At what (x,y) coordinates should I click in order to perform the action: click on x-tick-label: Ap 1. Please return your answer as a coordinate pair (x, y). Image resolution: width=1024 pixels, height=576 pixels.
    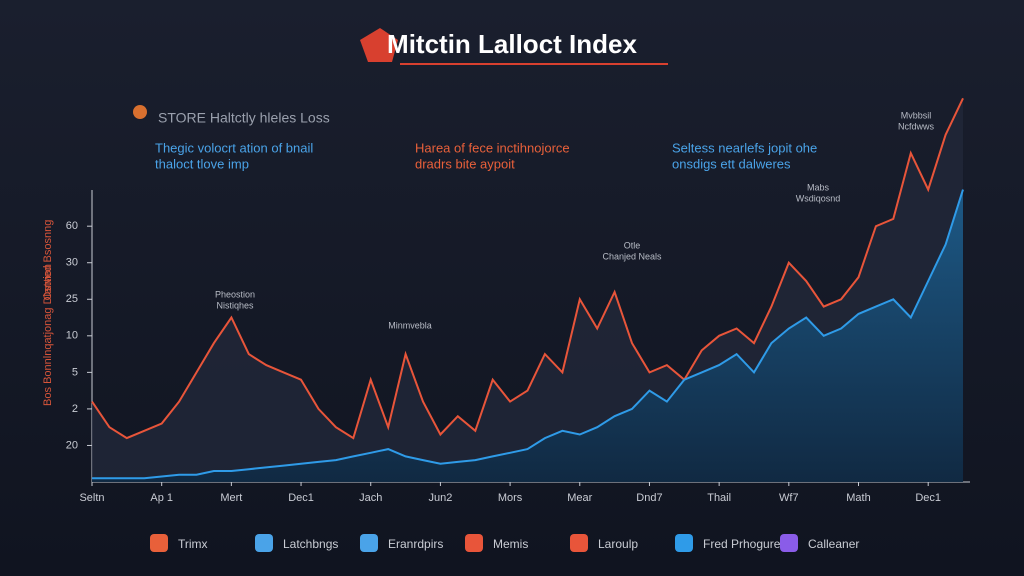
    Looking at the image, I should click on (161, 498).